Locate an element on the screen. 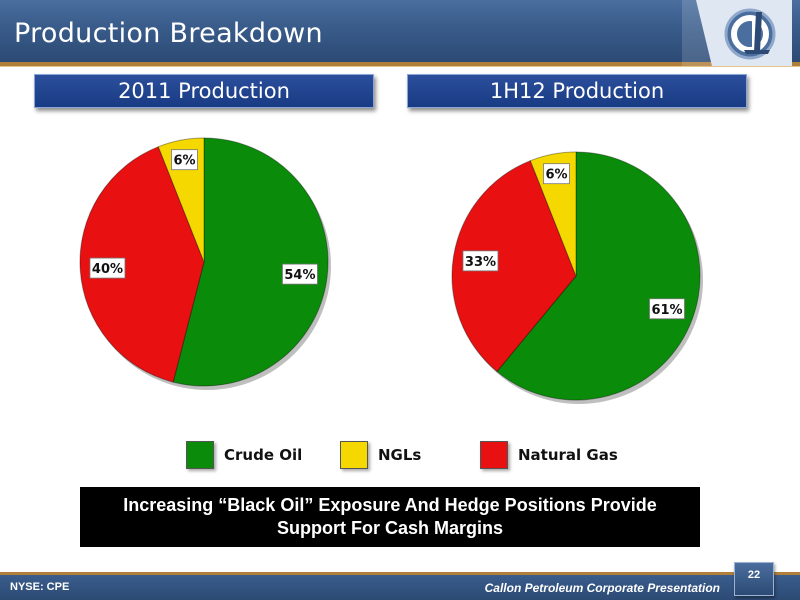  legend-label-ngls: NGLs is located at coordinates (400, 455).